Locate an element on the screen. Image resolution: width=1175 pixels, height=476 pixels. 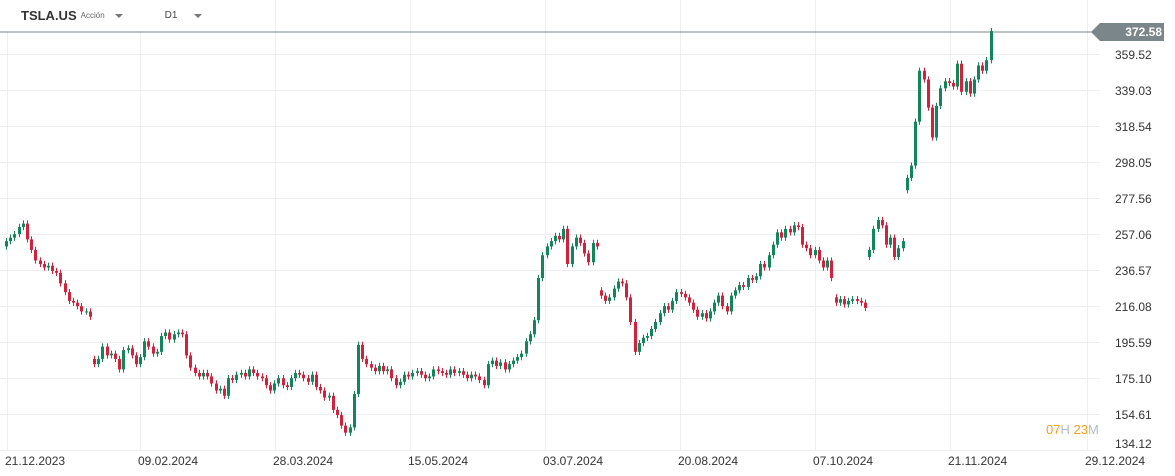
timeframe-selector: D1 is located at coordinates (171, 15).